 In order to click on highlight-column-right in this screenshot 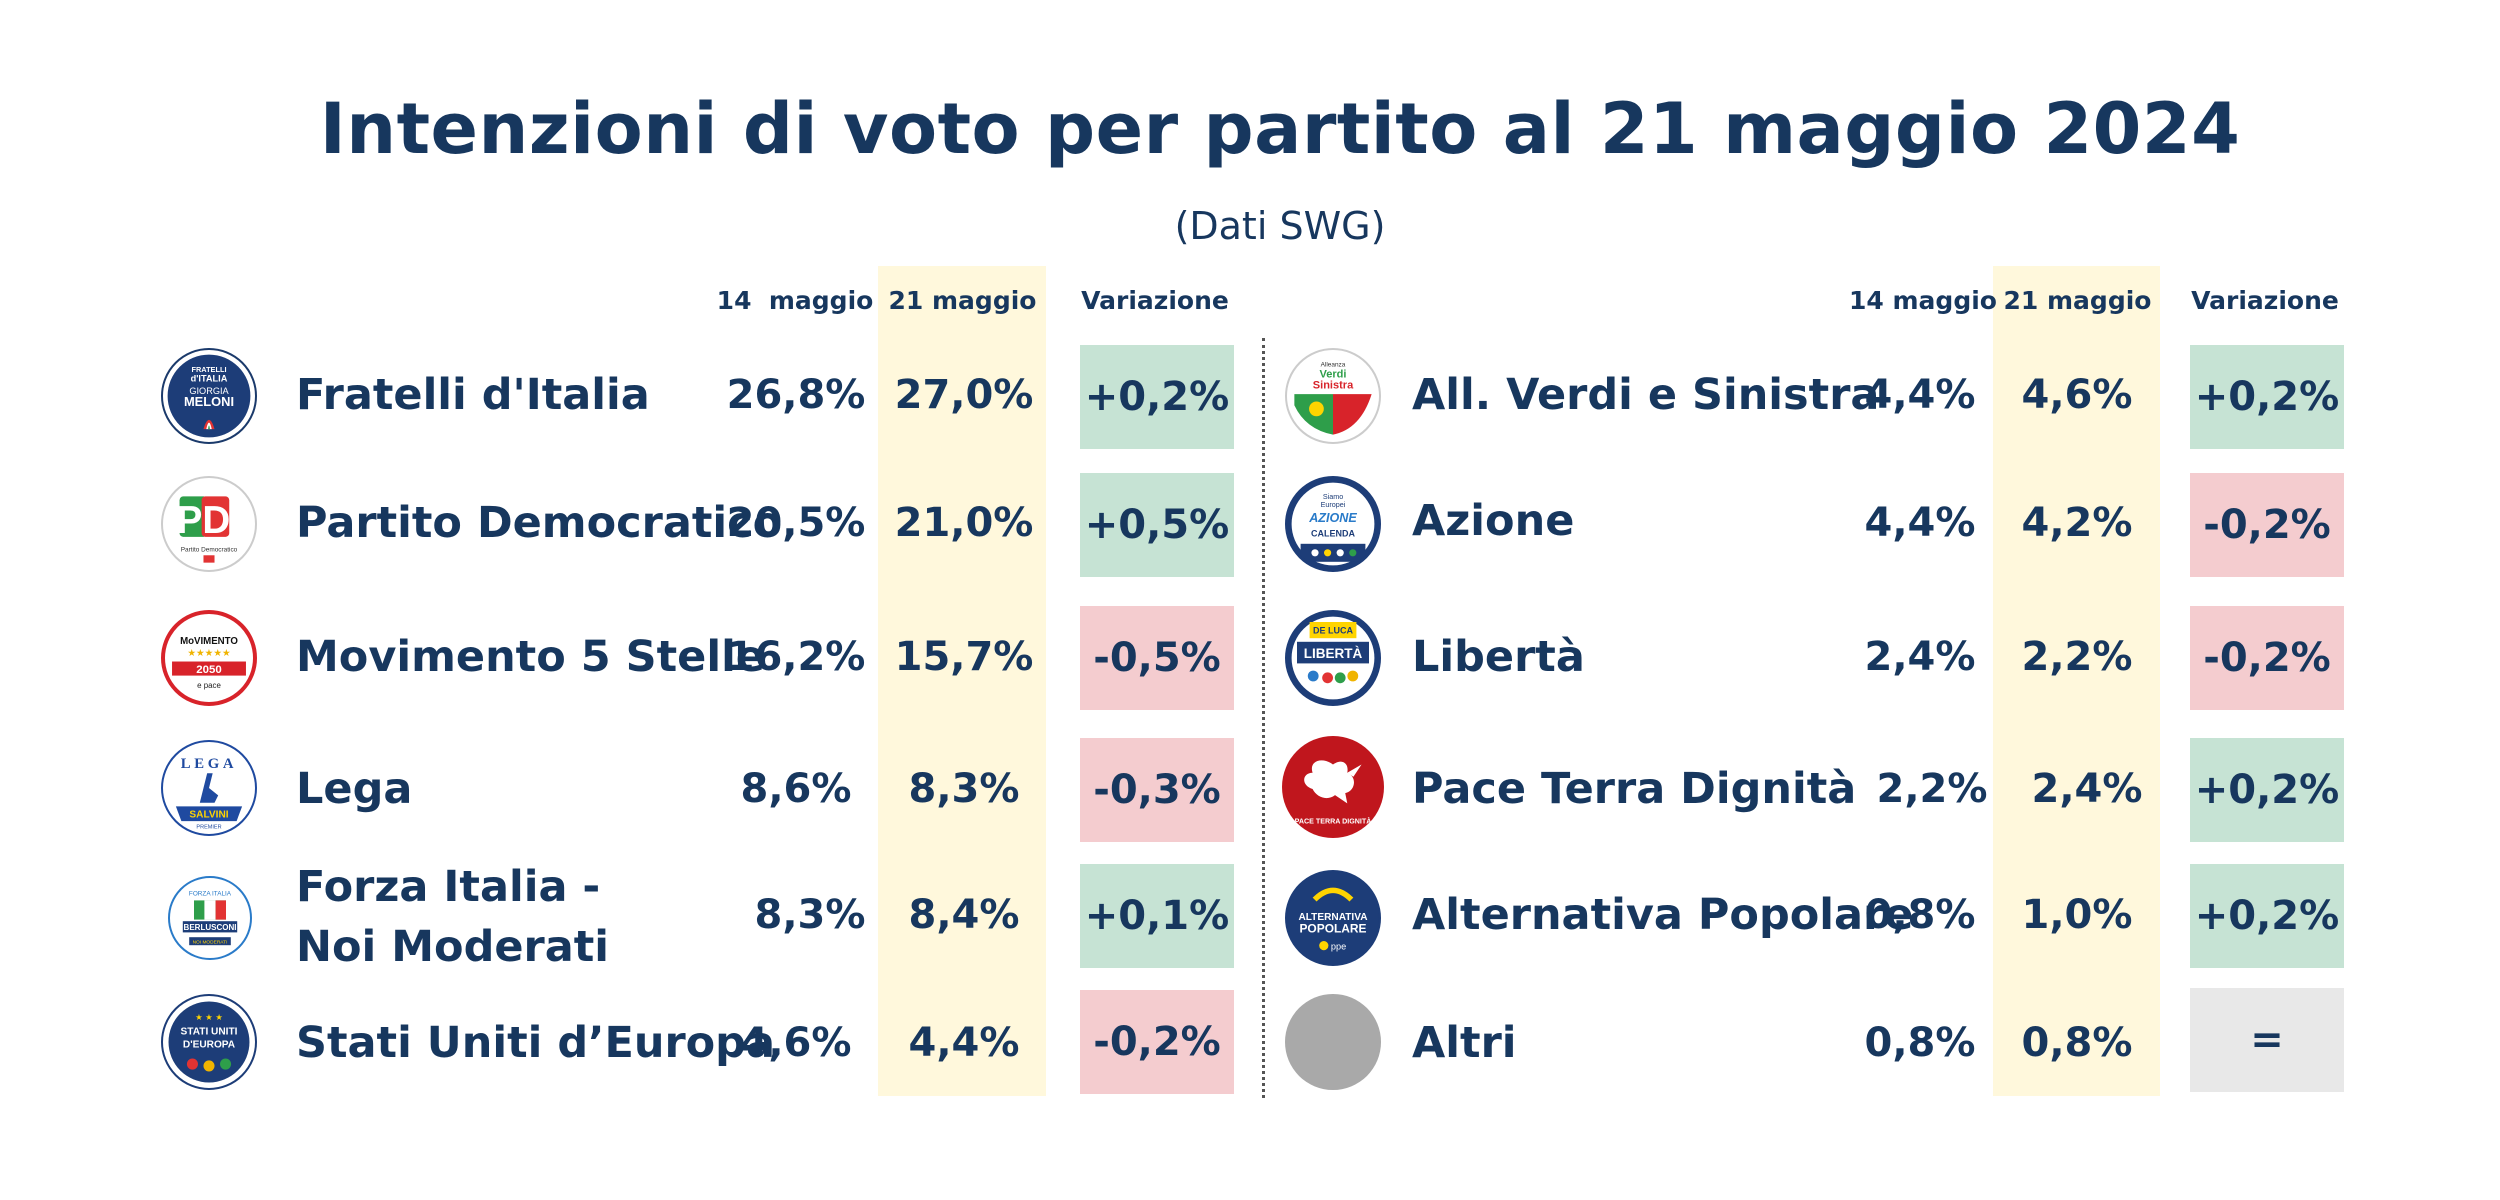, I will do `click(2076, 681)`.